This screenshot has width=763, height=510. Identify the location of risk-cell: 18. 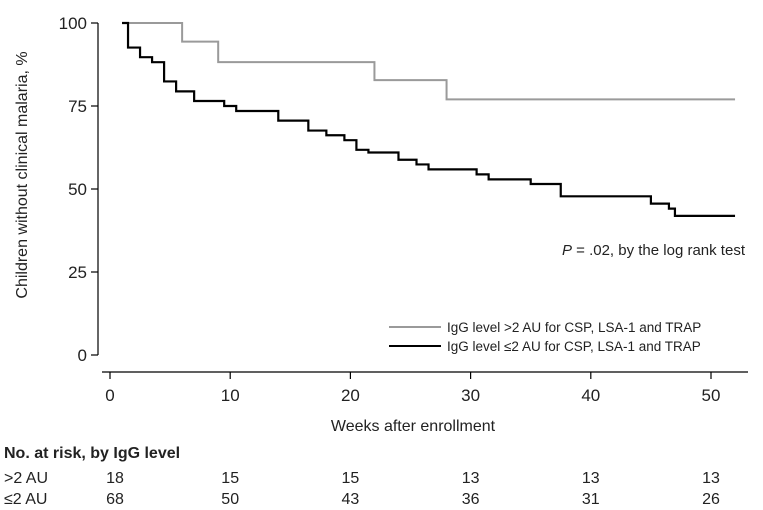
(115, 478).